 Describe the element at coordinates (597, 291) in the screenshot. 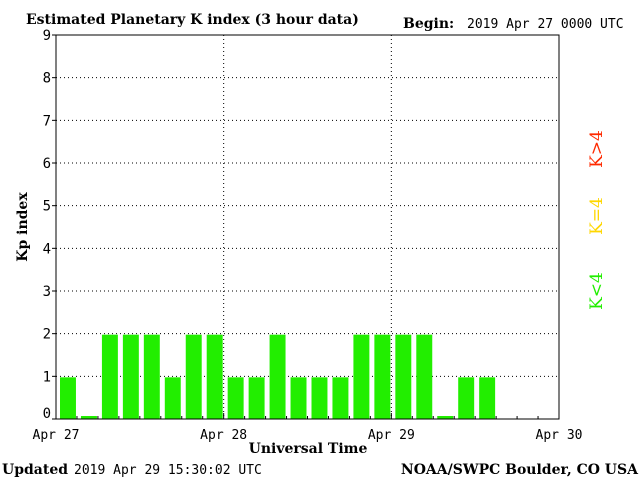

I see `legend-below: K<4` at that location.